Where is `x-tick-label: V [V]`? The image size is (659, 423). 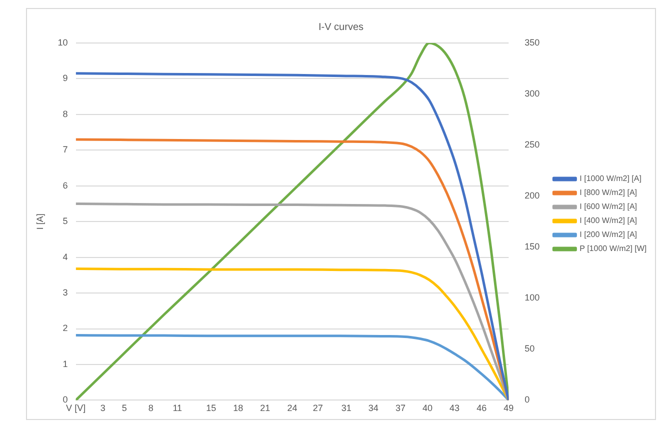 x-tick-label: V [V] is located at coordinates (76, 408).